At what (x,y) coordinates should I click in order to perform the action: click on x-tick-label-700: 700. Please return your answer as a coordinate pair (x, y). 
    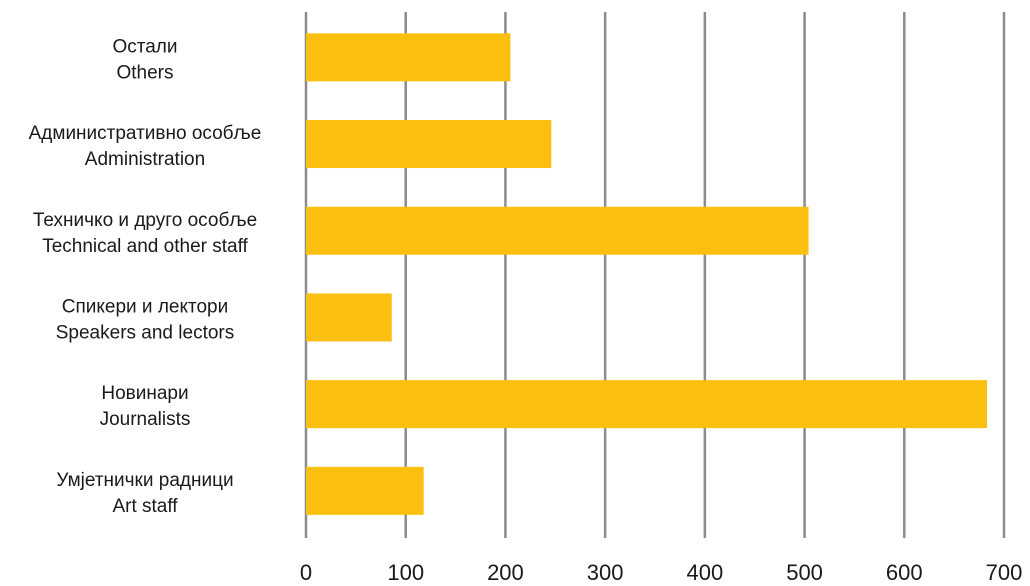
    Looking at the image, I should click on (1004, 572).